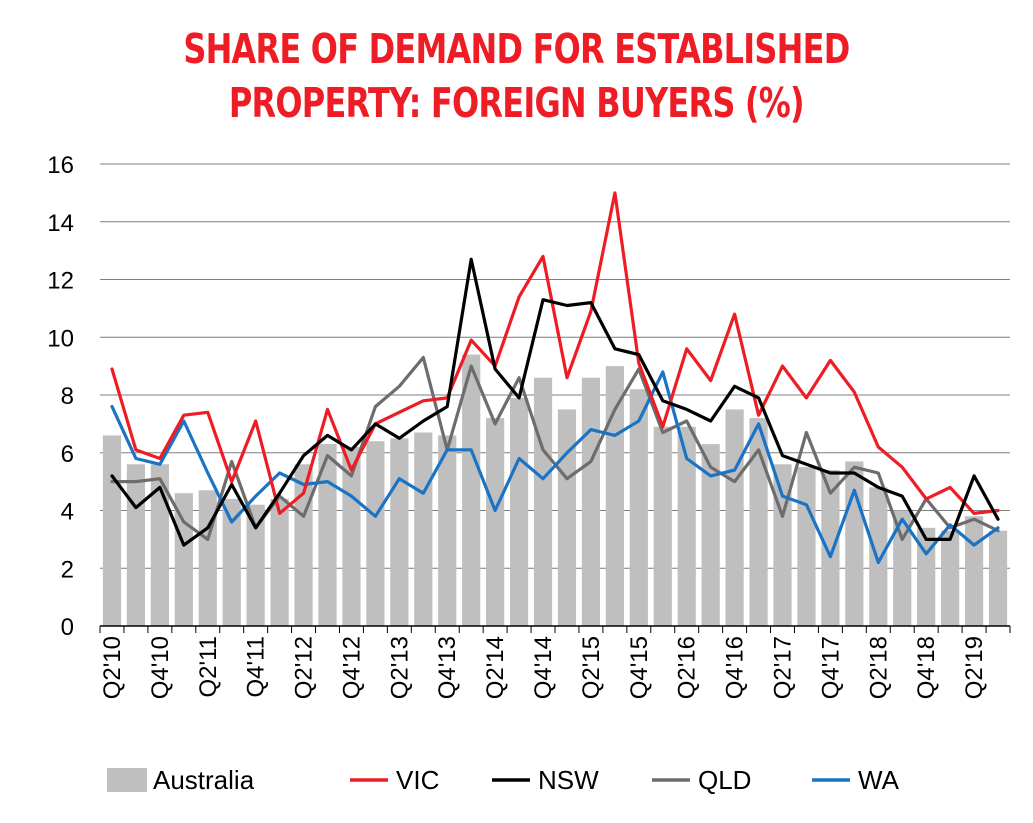 This screenshot has width=1033, height=823. What do you see at coordinates (327, 535) in the screenshot?
I see `bar-Q312` at bounding box center [327, 535].